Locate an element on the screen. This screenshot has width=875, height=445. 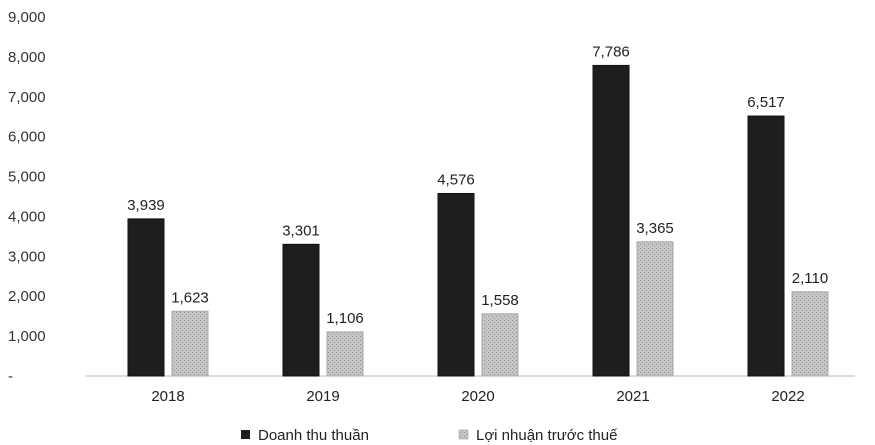
y-tick-label: 8,000 is located at coordinates (27, 57).